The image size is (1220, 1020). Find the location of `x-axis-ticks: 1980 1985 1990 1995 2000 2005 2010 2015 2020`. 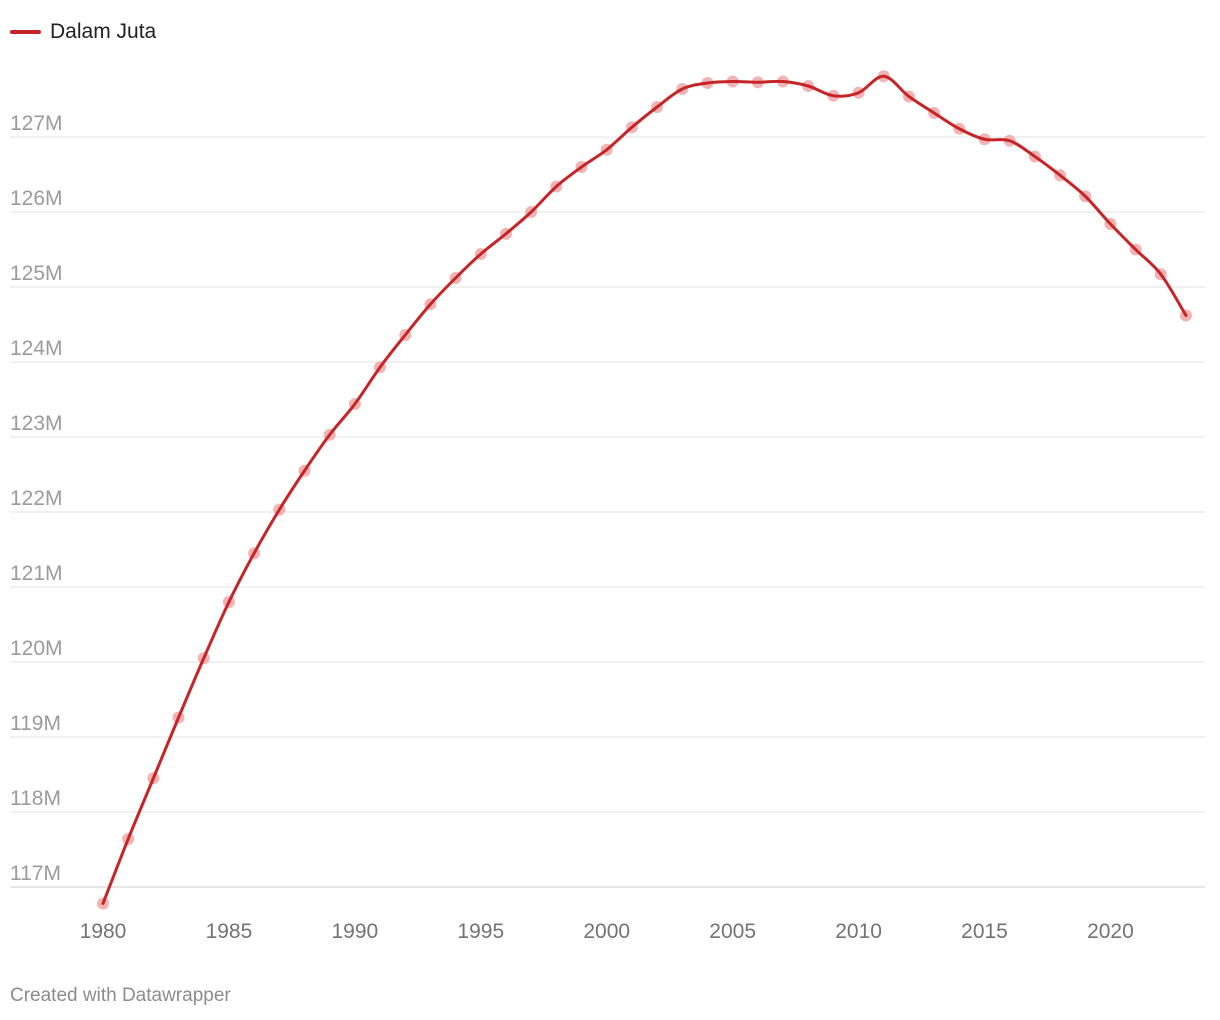

x-axis-ticks: 1980 1985 1990 1995 2000 2005 2010 2015 2020 is located at coordinates (607, 931).